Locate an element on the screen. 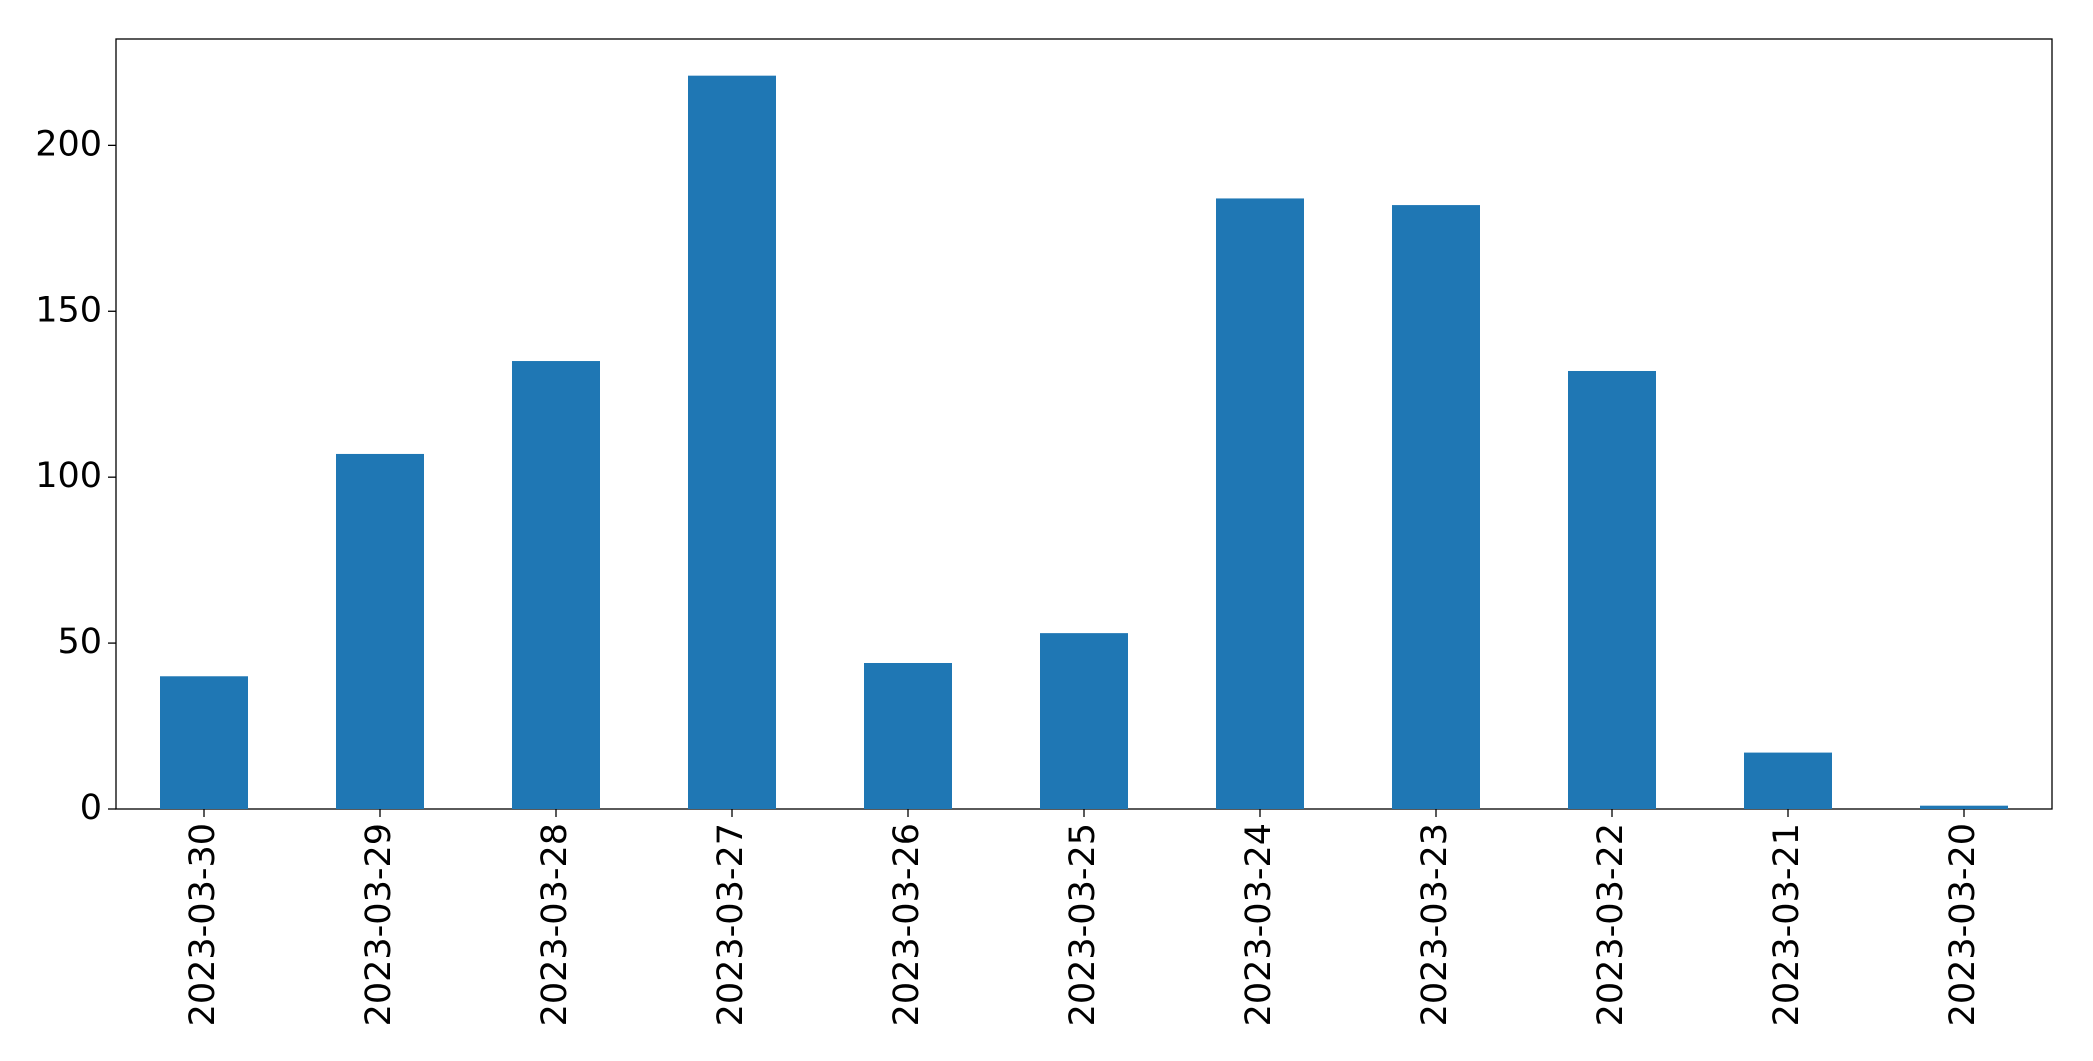 The image size is (2093, 1061). x-tick-label: 2023-03-30 is located at coordinates (203, 924).